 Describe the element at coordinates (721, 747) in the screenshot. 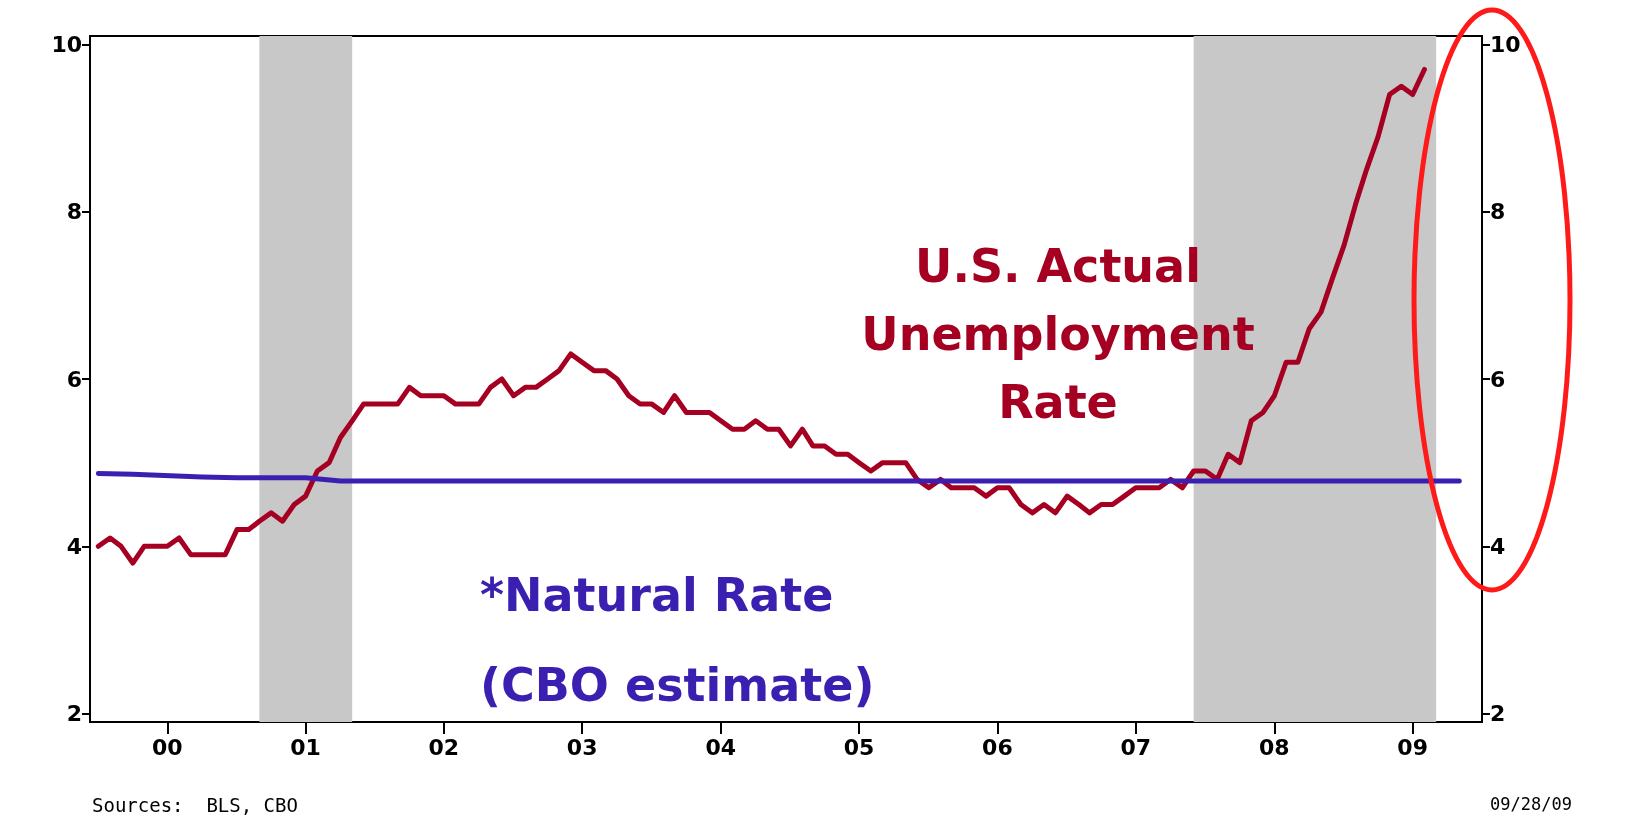

I see `x-tick-label: 04` at that location.